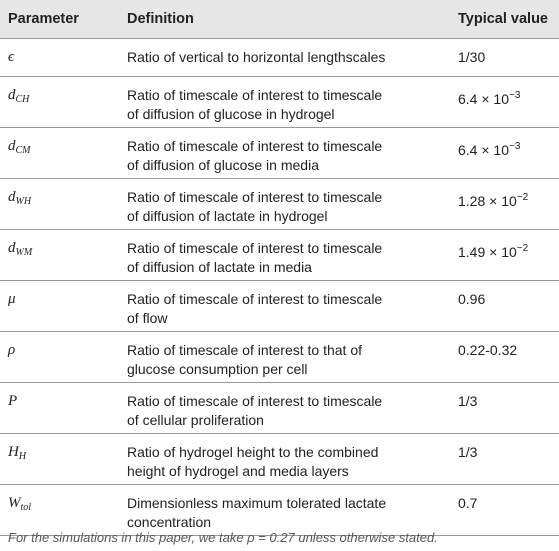 This screenshot has width=559, height=551. Describe the element at coordinates (504, 306) in the screenshot. I see `value-cell: 0.96` at that location.